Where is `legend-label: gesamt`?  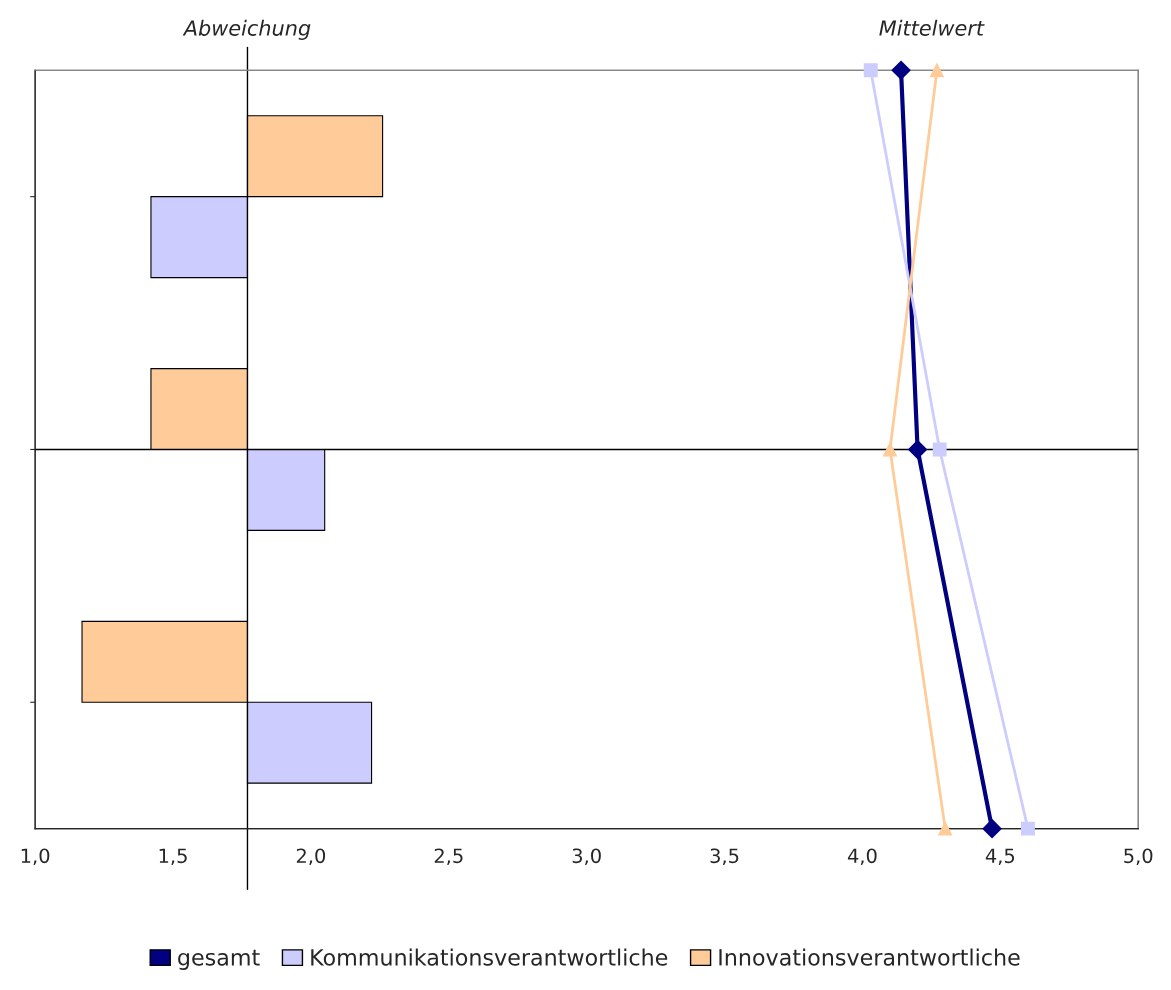
legend-label: gesamt is located at coordinates (219, 959).